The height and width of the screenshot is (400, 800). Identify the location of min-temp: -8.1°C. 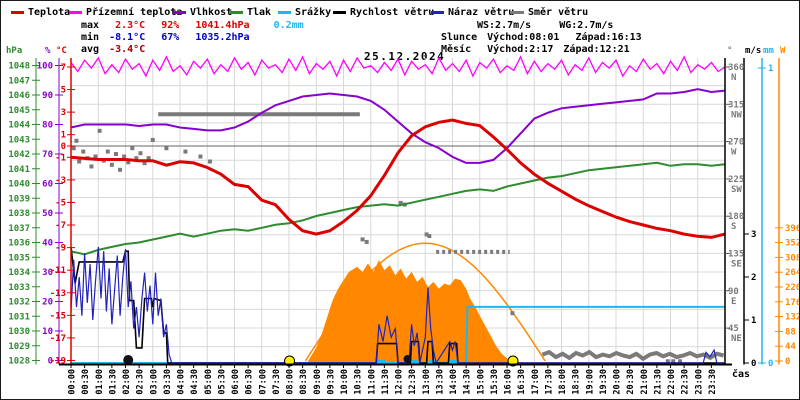
(127, 37).